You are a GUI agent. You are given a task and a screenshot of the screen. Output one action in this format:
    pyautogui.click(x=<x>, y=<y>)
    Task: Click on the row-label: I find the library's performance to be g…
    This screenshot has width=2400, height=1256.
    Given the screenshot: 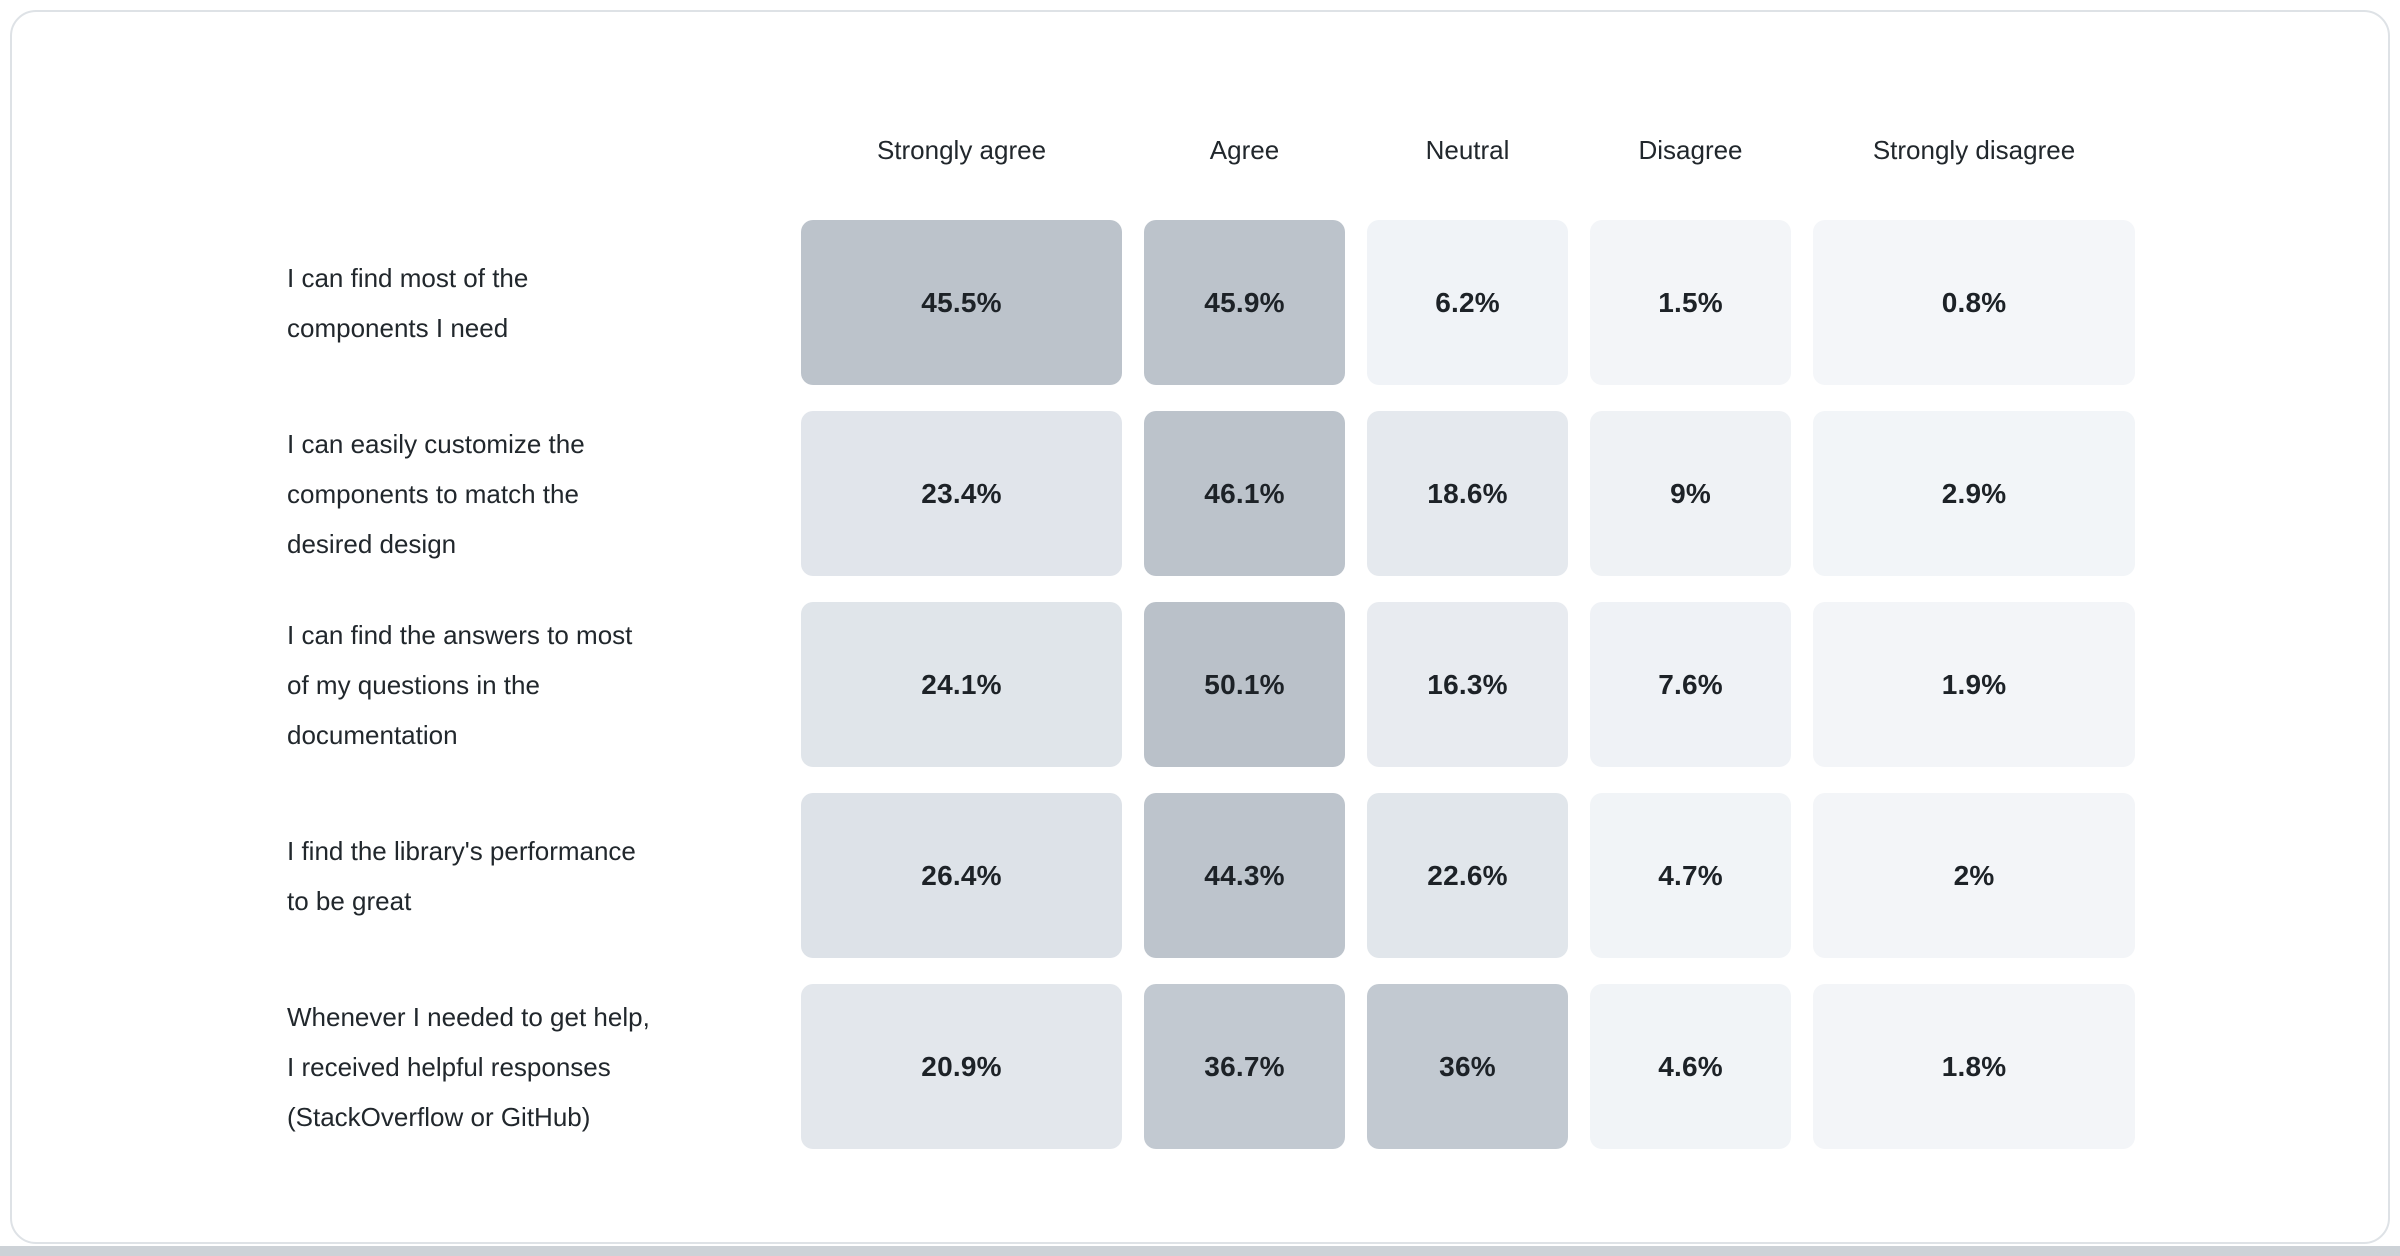 What is the action you would take?
    pyautogui.click(x=461, y=875)
    